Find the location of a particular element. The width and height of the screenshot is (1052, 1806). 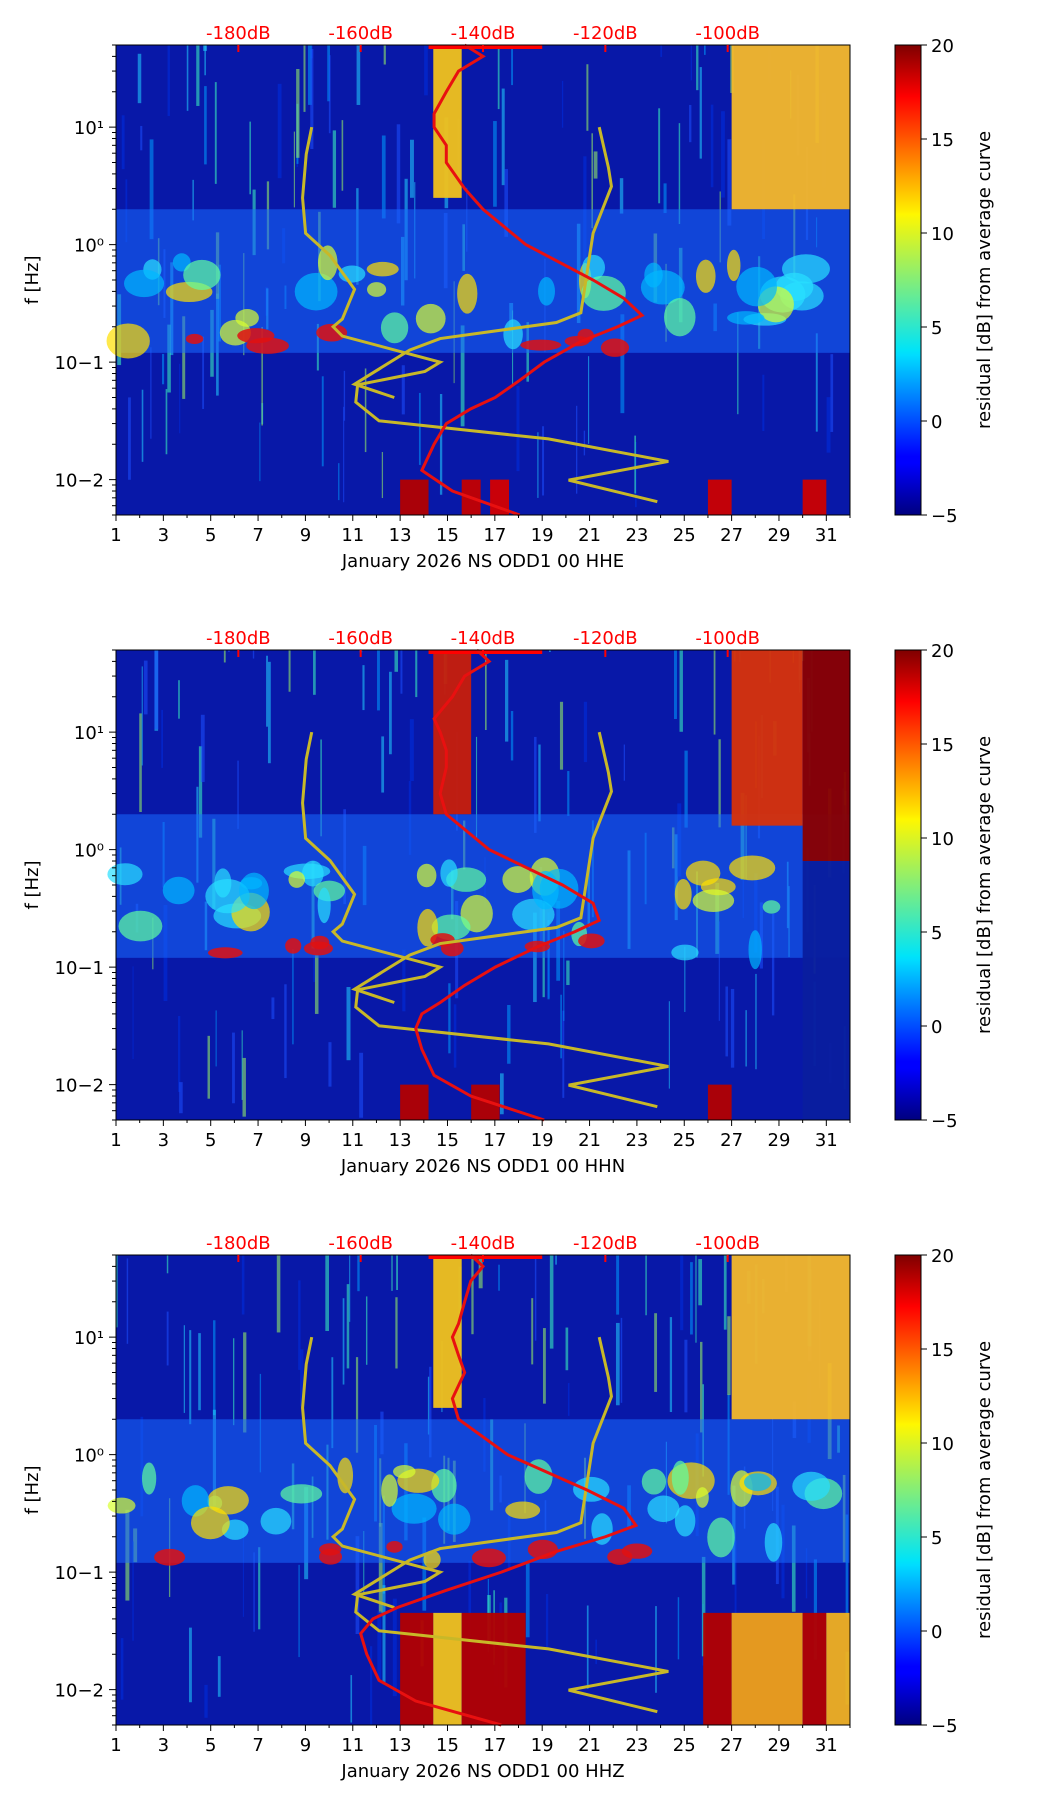

x-tick-label: 9 is located at coordinates (305, 1745).